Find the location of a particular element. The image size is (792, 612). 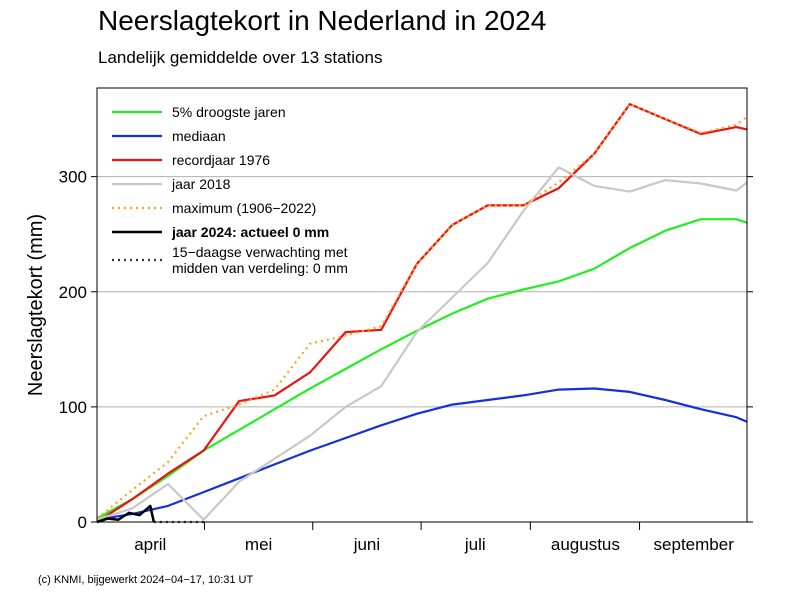

legend-entry: recordjaar 1976 is located at coordinates (228, 160).